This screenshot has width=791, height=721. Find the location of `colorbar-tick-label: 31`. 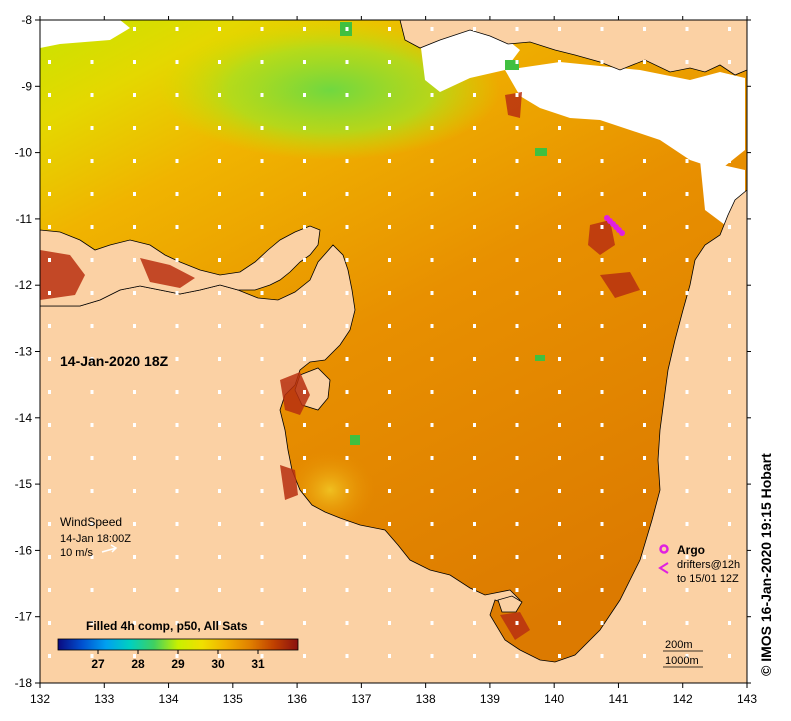

colorbar-tick-label: 31 is located at coordinates (258, 664).